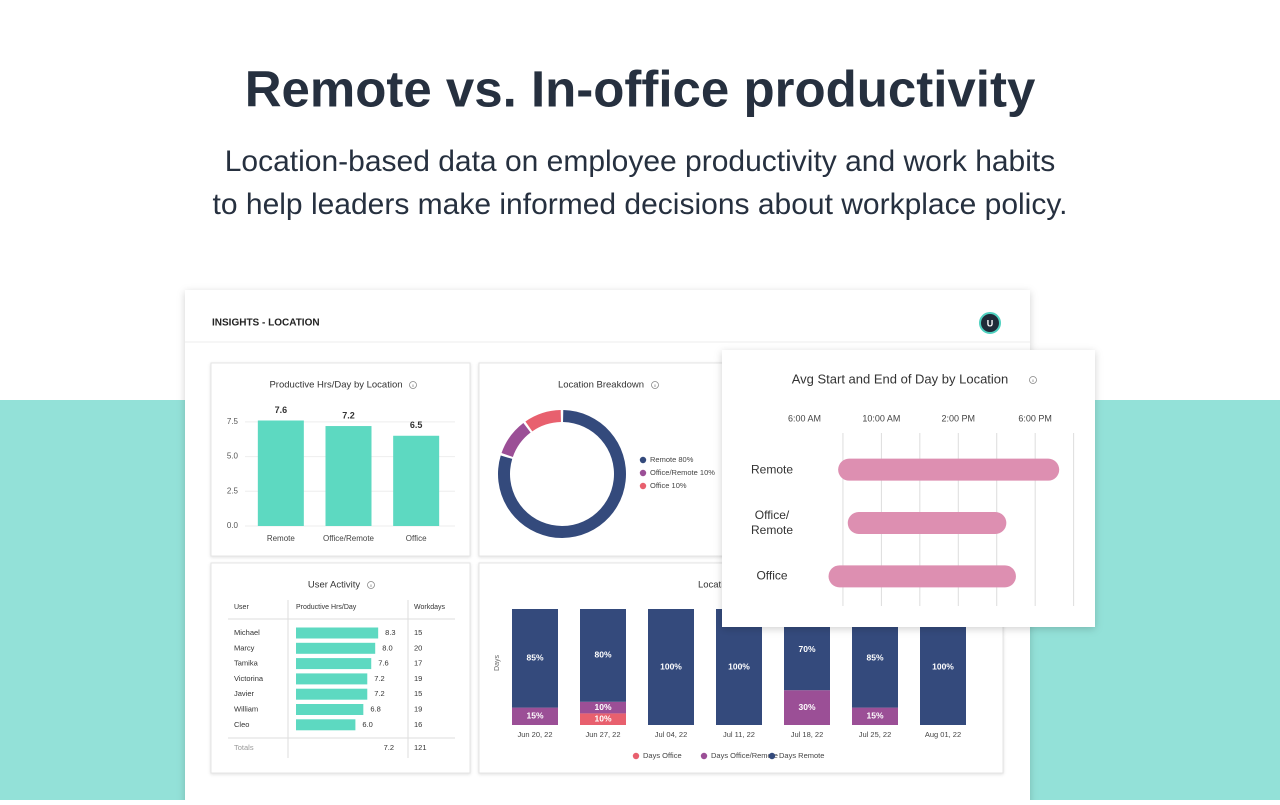 The height and width of the screenshot is (805, 1280). I want to click on dashboard-title: INSIGHTS - LOCATION, so click(266, 323).